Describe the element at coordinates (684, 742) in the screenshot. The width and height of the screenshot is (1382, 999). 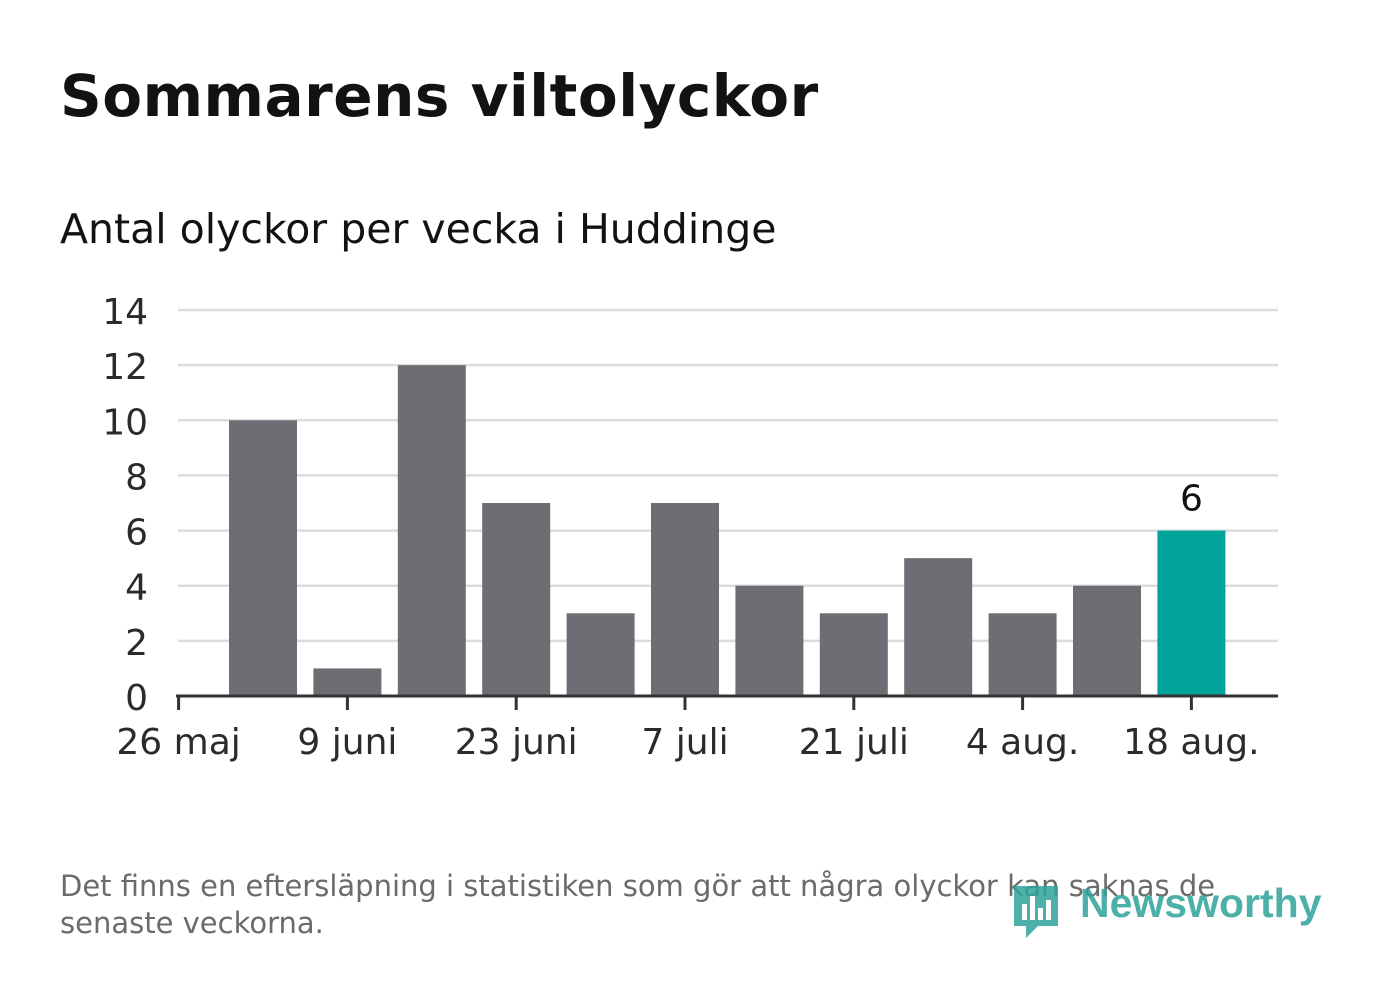
I see `x-tick-label: 7 juli` at that location.